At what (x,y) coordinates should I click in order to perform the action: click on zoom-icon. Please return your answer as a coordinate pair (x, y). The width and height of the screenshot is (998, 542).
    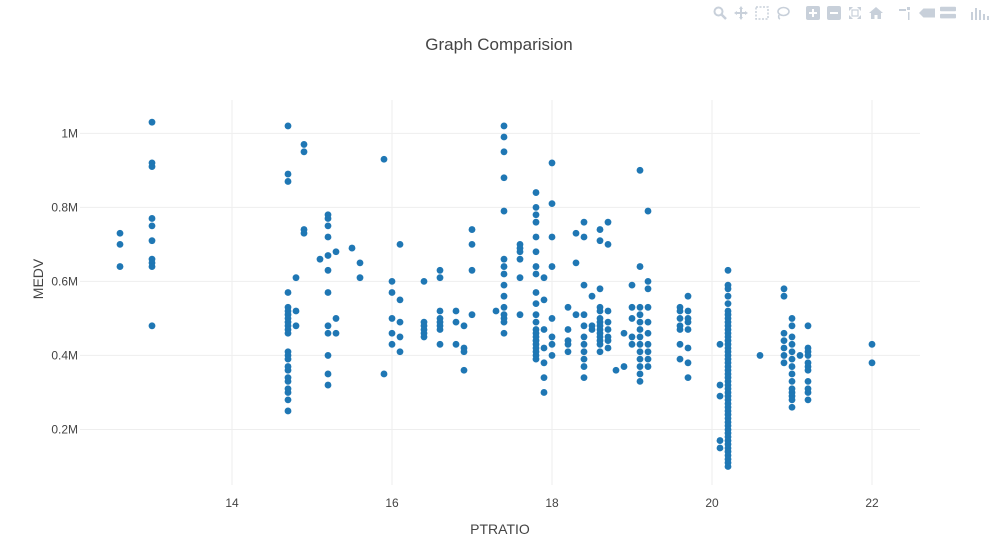
    Looking at the image, I should click on (720, 13).